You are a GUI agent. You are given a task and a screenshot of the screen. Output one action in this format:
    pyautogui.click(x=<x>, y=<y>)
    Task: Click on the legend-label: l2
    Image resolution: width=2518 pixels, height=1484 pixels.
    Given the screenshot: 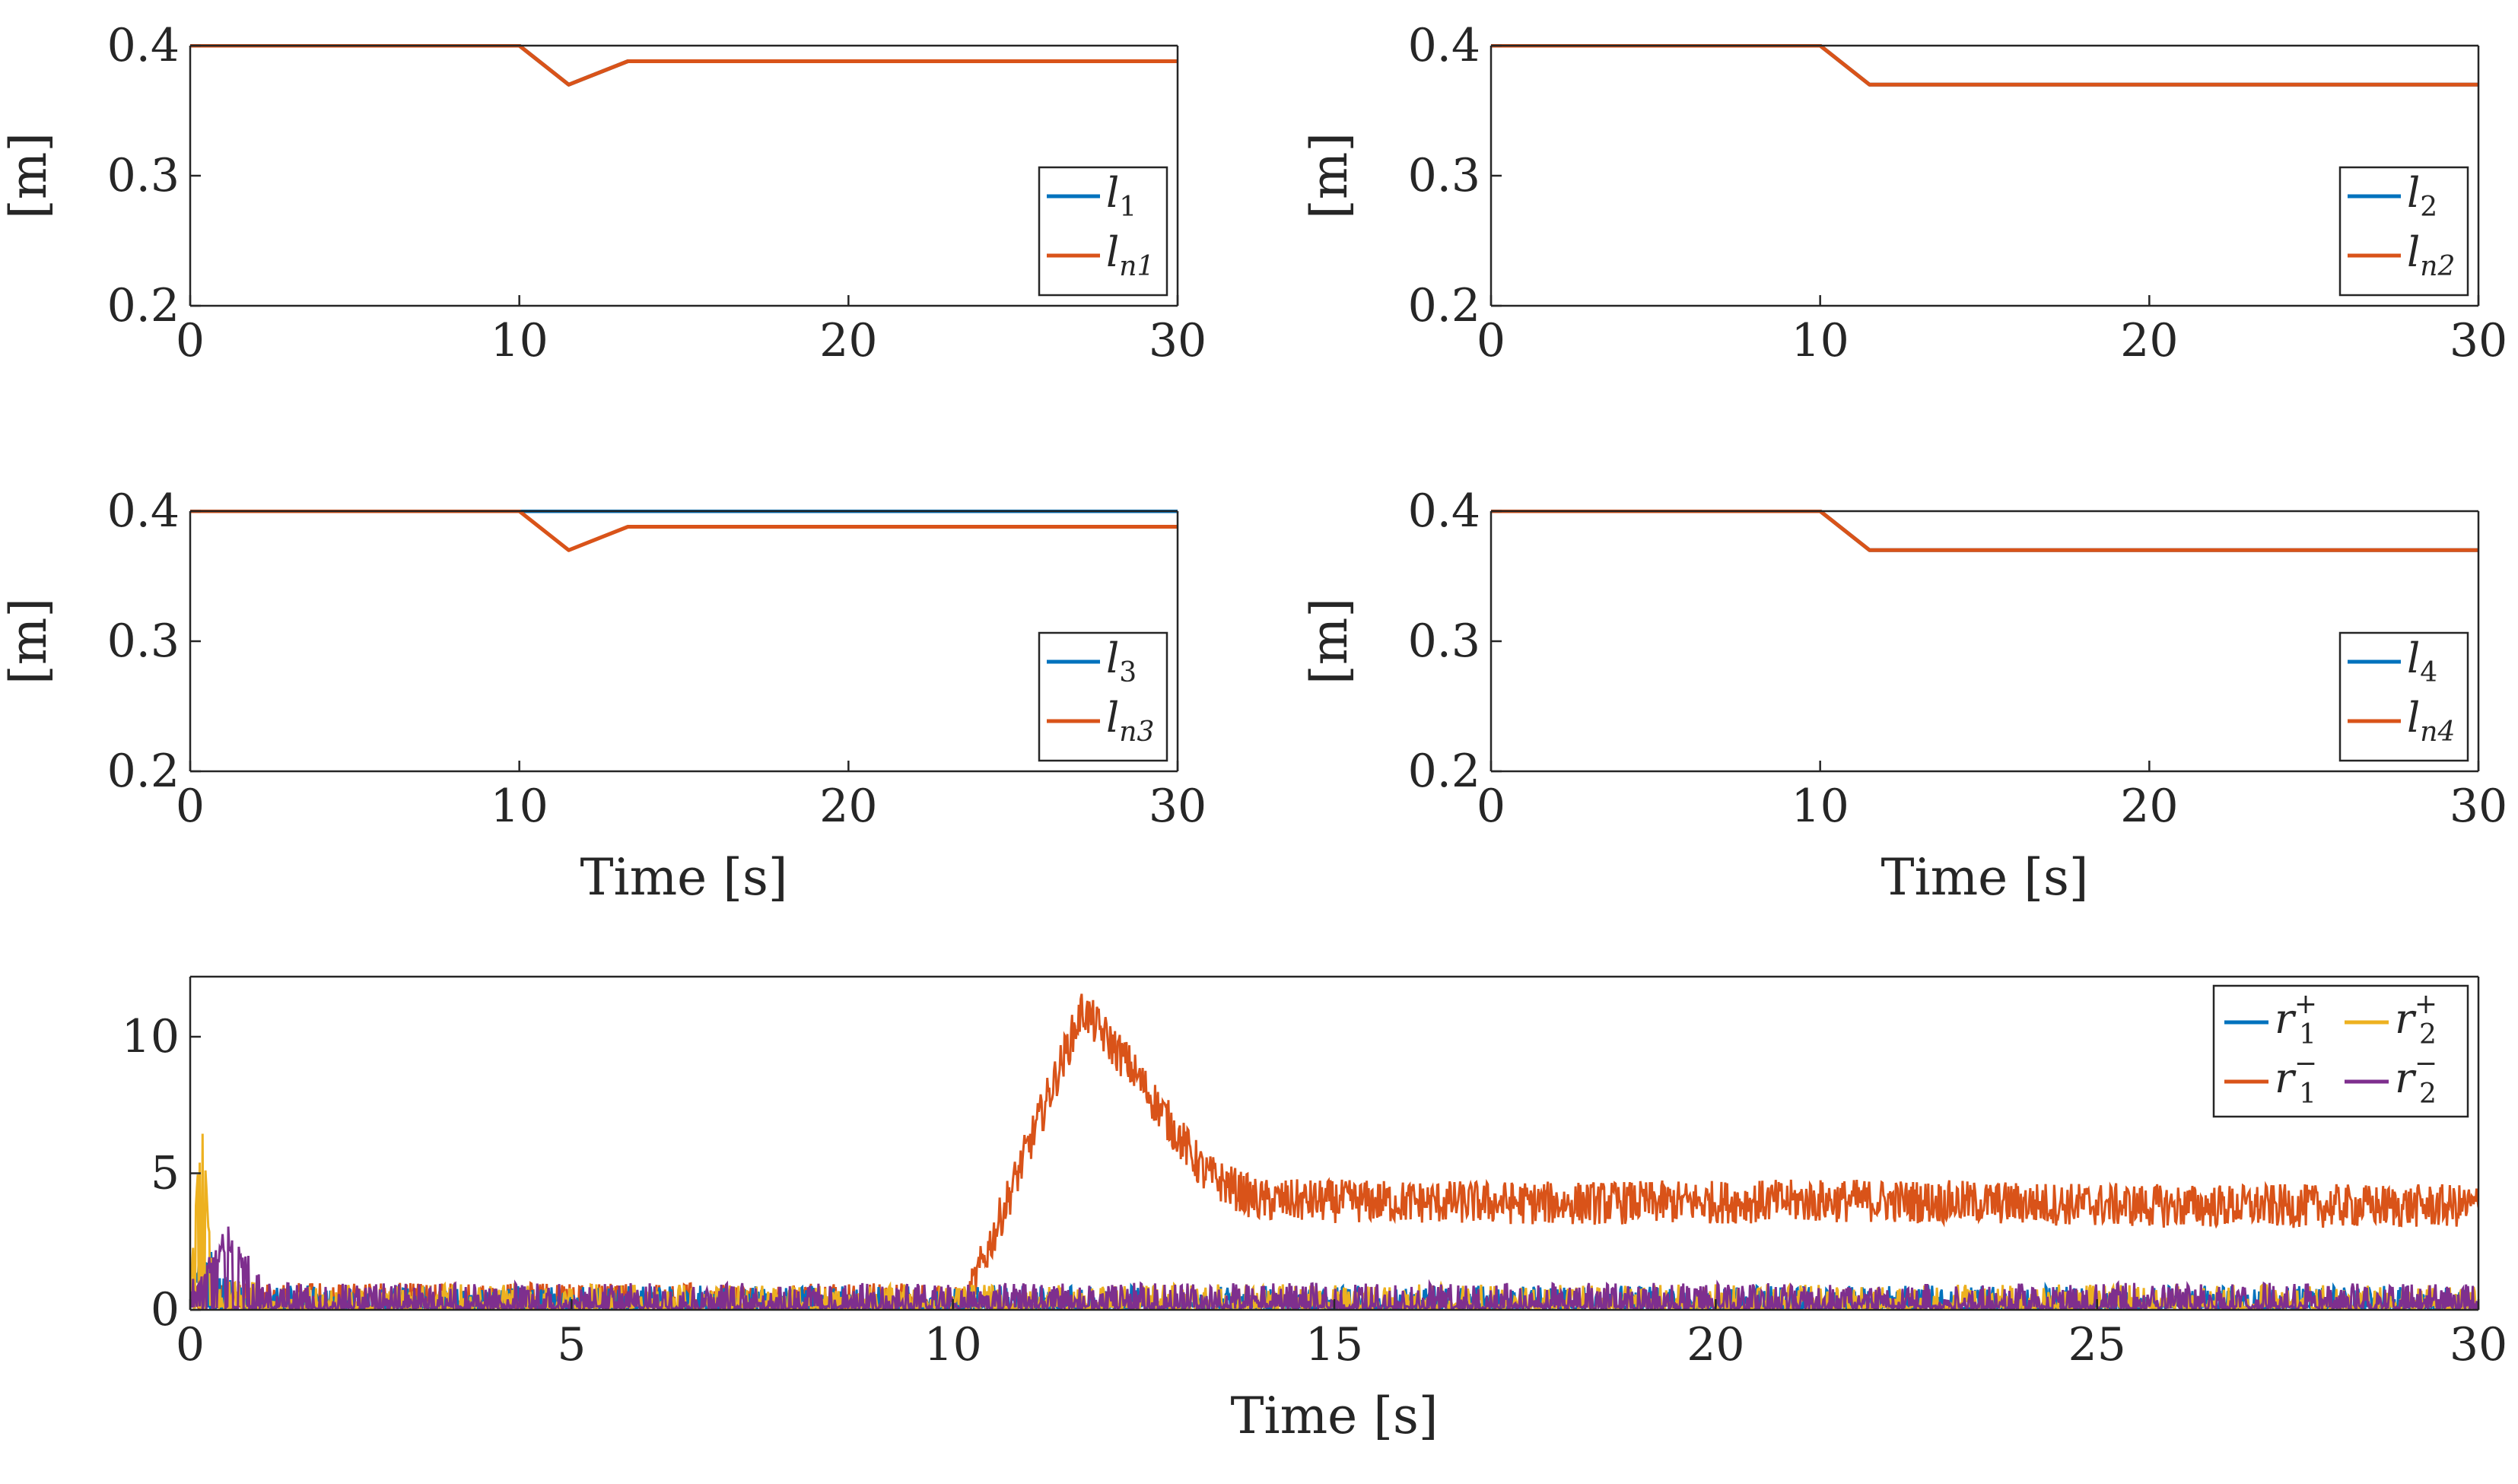 What is the action you would take?
    pyautogui.click(x=2422, y=196)
    